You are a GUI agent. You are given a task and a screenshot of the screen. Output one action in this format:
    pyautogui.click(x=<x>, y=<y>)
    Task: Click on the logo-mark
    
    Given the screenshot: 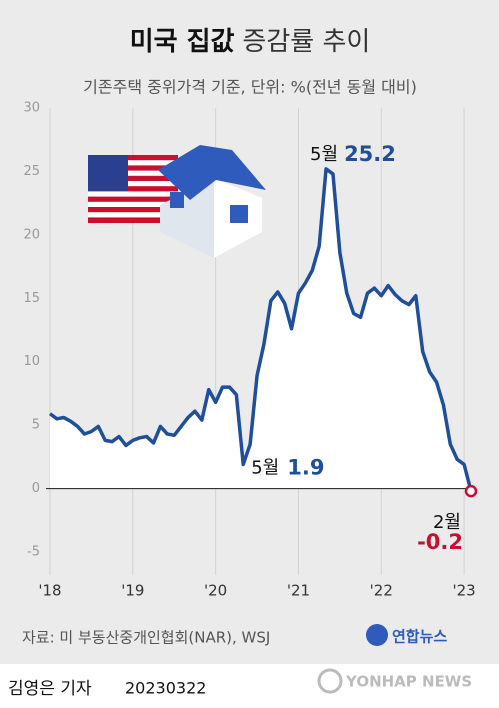 What is the action you would take?
    pyautogui.click(x=377, y=635)
    